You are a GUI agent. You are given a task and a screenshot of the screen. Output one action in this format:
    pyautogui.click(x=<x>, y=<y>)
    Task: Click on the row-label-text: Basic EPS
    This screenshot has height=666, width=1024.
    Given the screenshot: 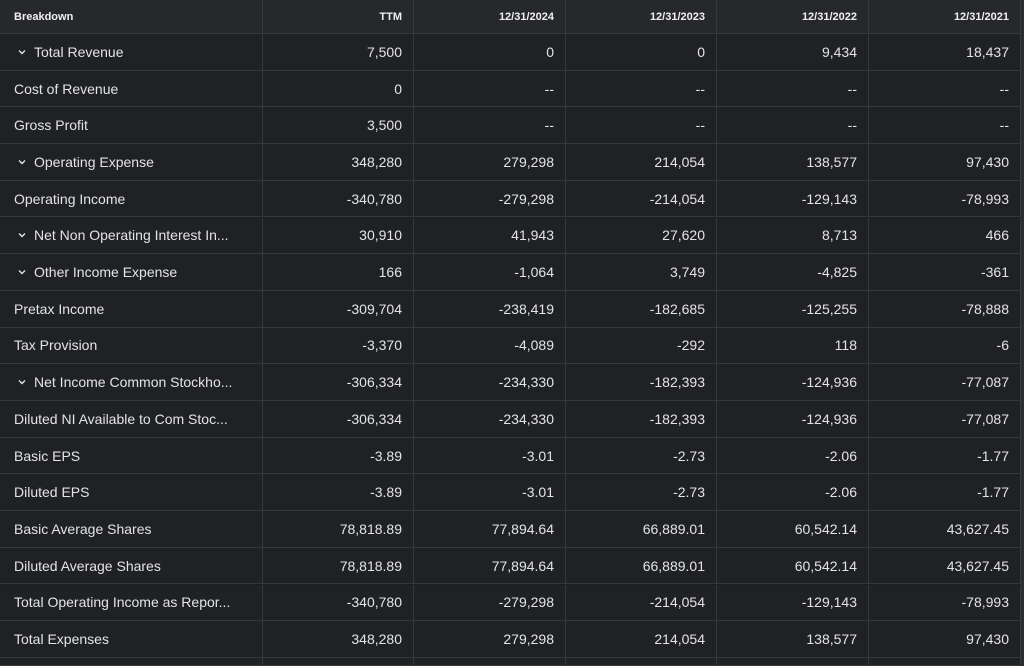 What is the action you would take?
    pyautogui.click(x=47, y=455)
    